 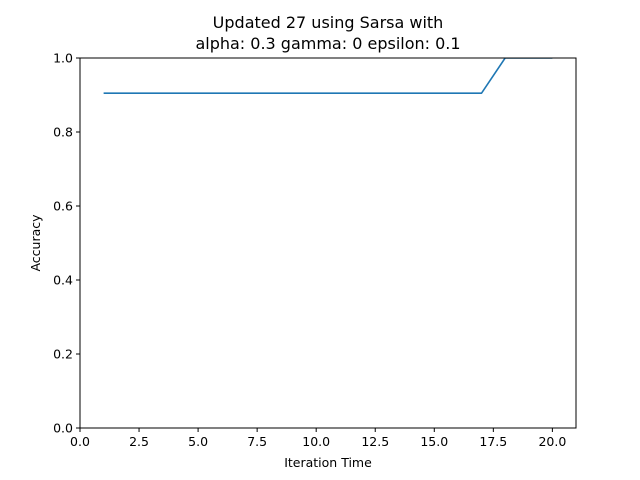 What do you see at coordinates (66, 243) in the screenshot?
I see `y-axis: 0.0 0.2 0.4 0.6 0.8 1.0` at bounding box center [66, 243].